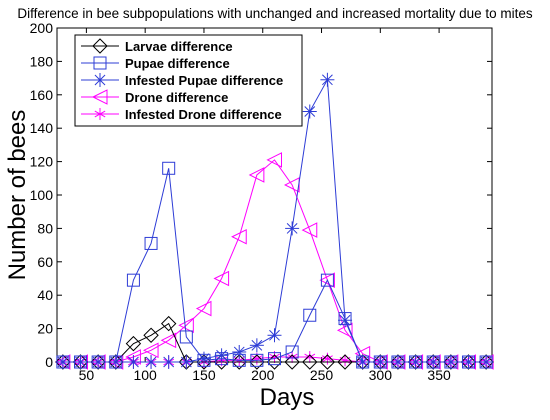 The height and width of the screenshot is (420, 550). I want to click on x-tick-label: 50, so click(87, 375).